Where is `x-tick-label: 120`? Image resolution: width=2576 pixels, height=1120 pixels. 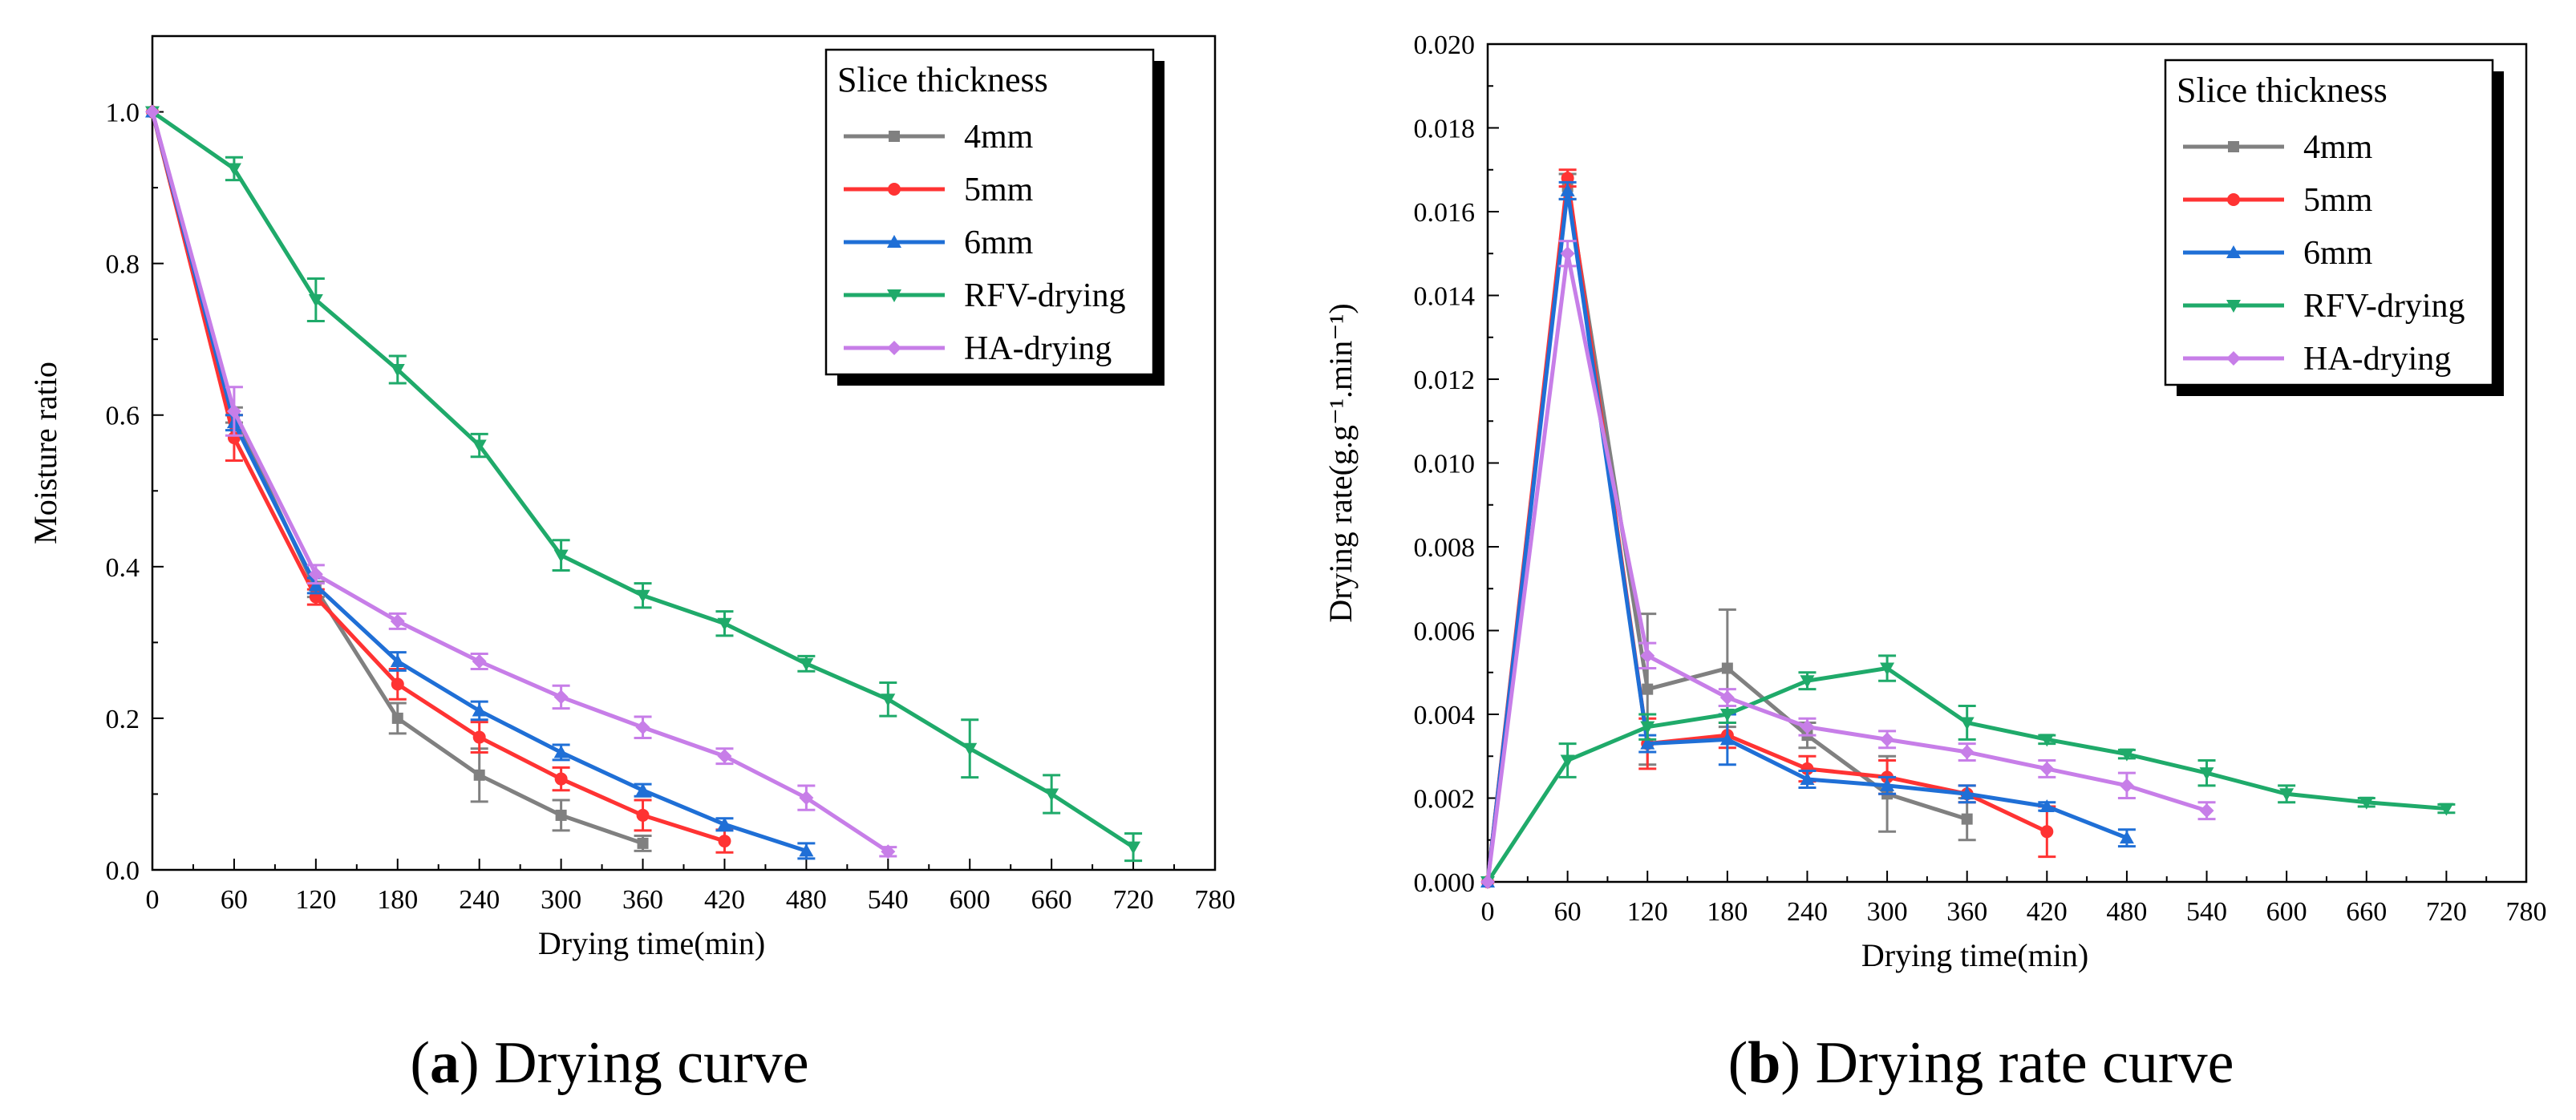 x-tick-label: 120 is located at coordinates (315, 900).